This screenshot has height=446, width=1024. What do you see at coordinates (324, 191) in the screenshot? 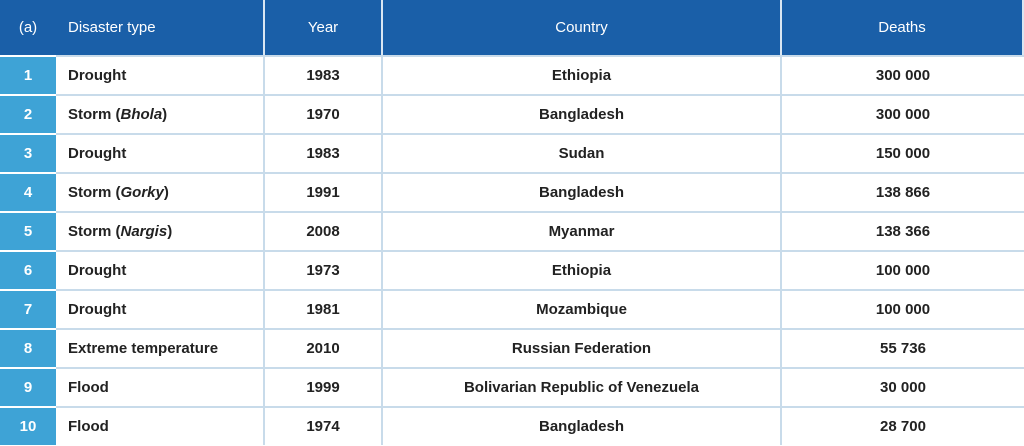
I see `year-cell: 1991` at bounding box center [324, 191].